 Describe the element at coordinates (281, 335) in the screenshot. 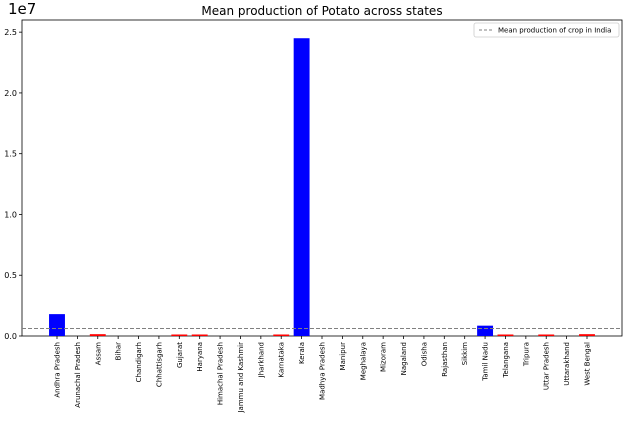

I see `bar-karnataka` at that location.